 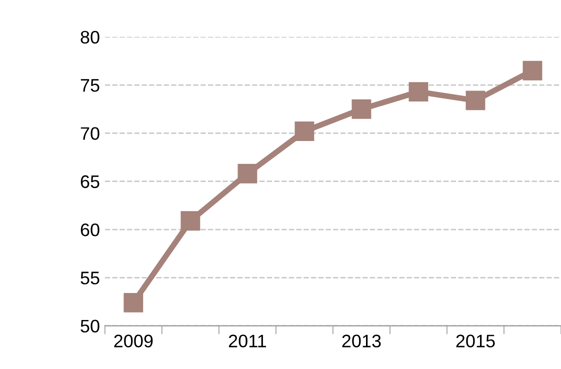 What do you see at coordinates (90, 133) in the screenshot?
I see `y-tick-label: 70` at bounding box center [90, 133].